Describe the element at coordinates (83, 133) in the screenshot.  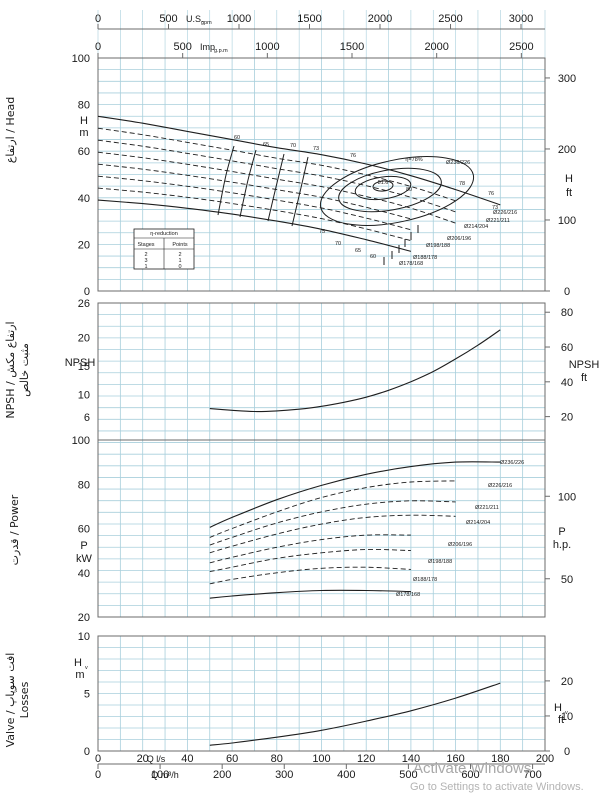
I see `head-left-unit-2: m` at that location.